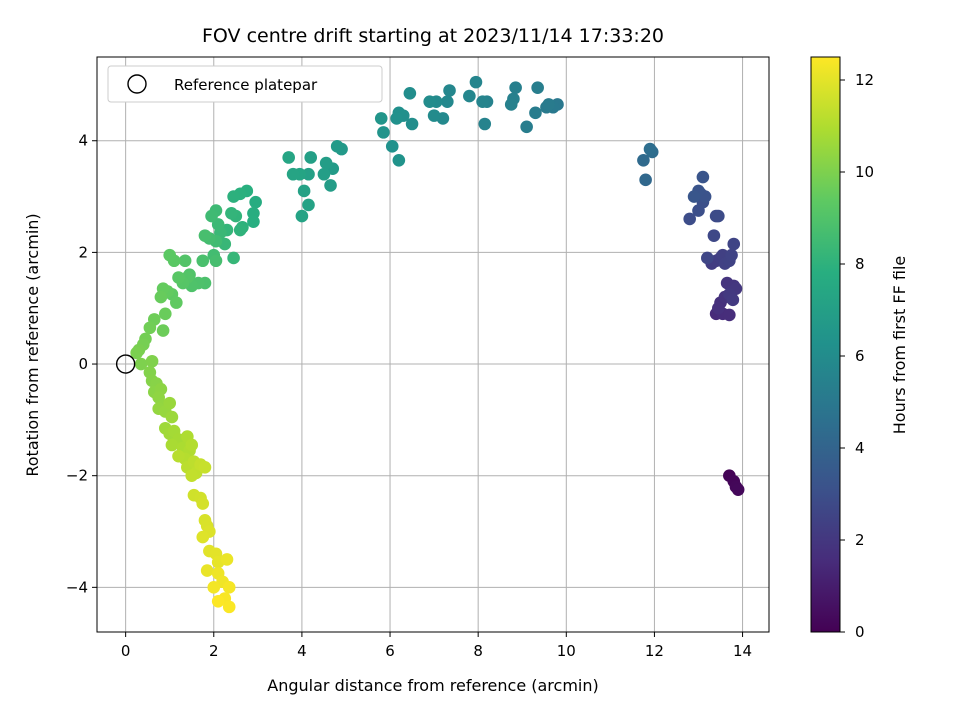 This screenshot has width=960, height=720. I want to click on y-axis-label: Rotation from reference (arcmin), so click(32, 344).